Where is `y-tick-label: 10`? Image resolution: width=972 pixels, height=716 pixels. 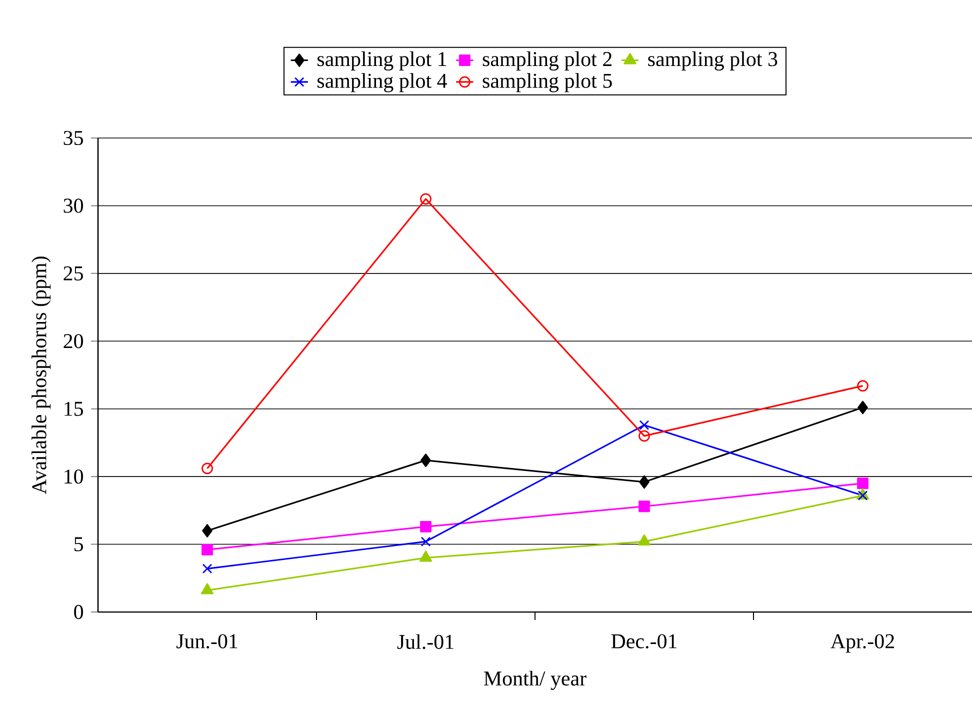 y-tick-label: 10 is located at coordinates (74, 476).